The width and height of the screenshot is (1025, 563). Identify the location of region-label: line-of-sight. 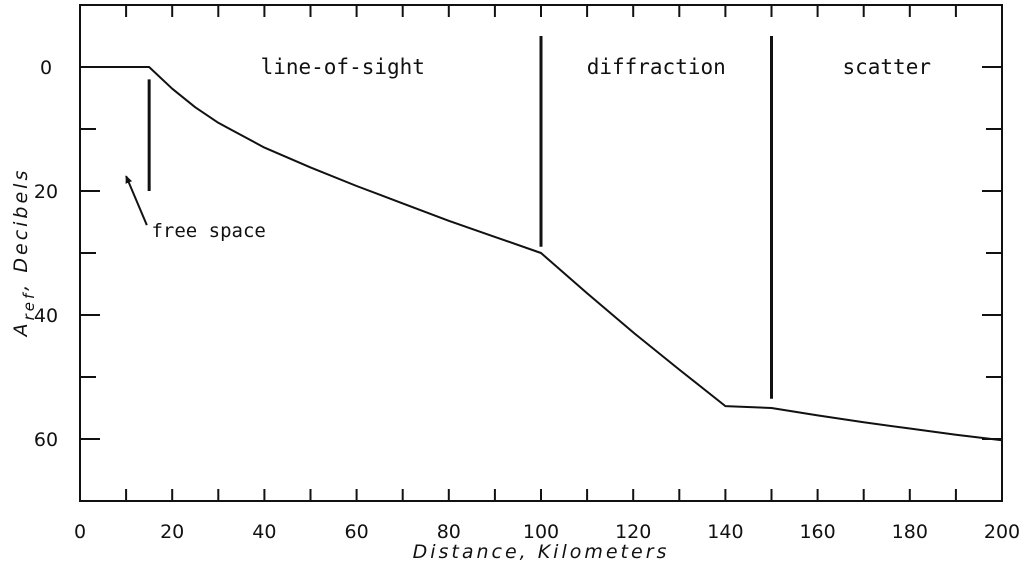
(343, 67).